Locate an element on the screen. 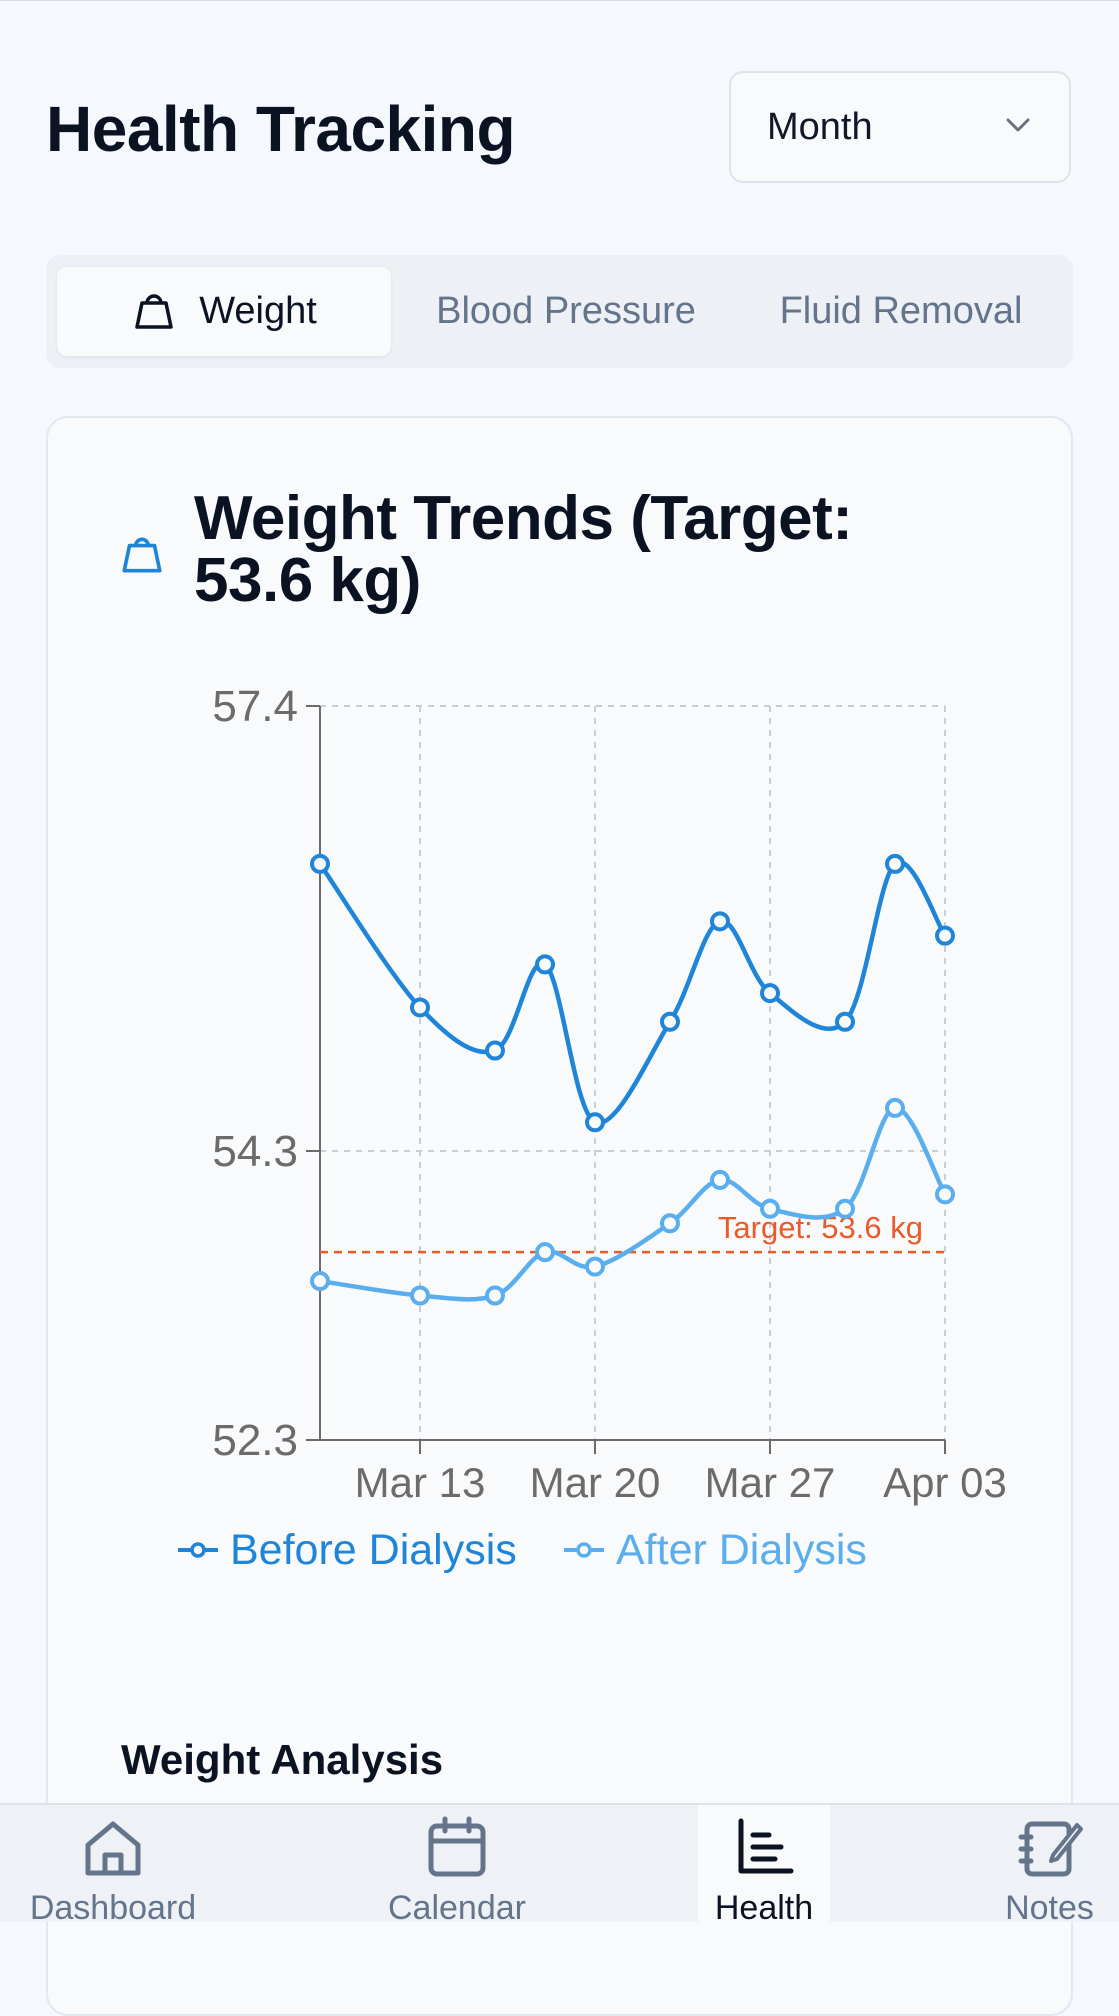 The image size is (1119, 2016). series-line is located at coordinates (632, 992).